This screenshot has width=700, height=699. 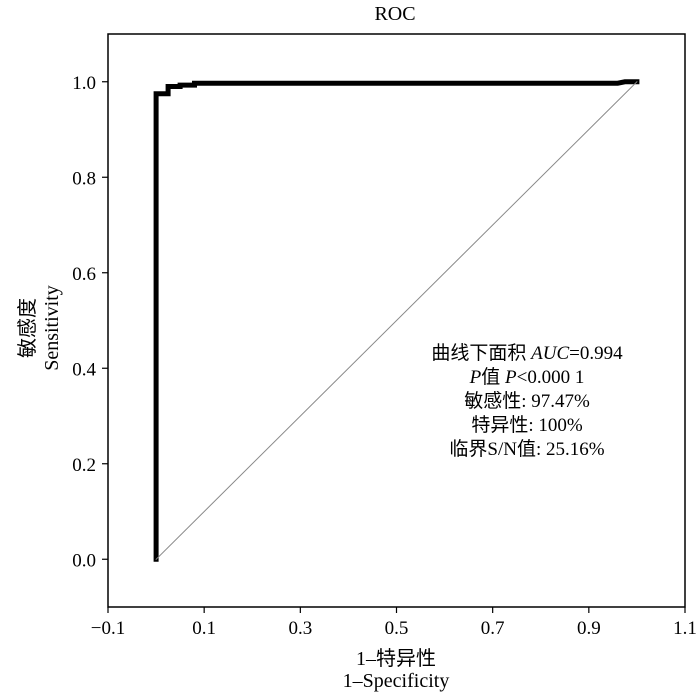 What do you see at coordinates (481, 353) in the screenshot?
I see `annotation-part: 曲线下面积` at bounding box center [481, 353].